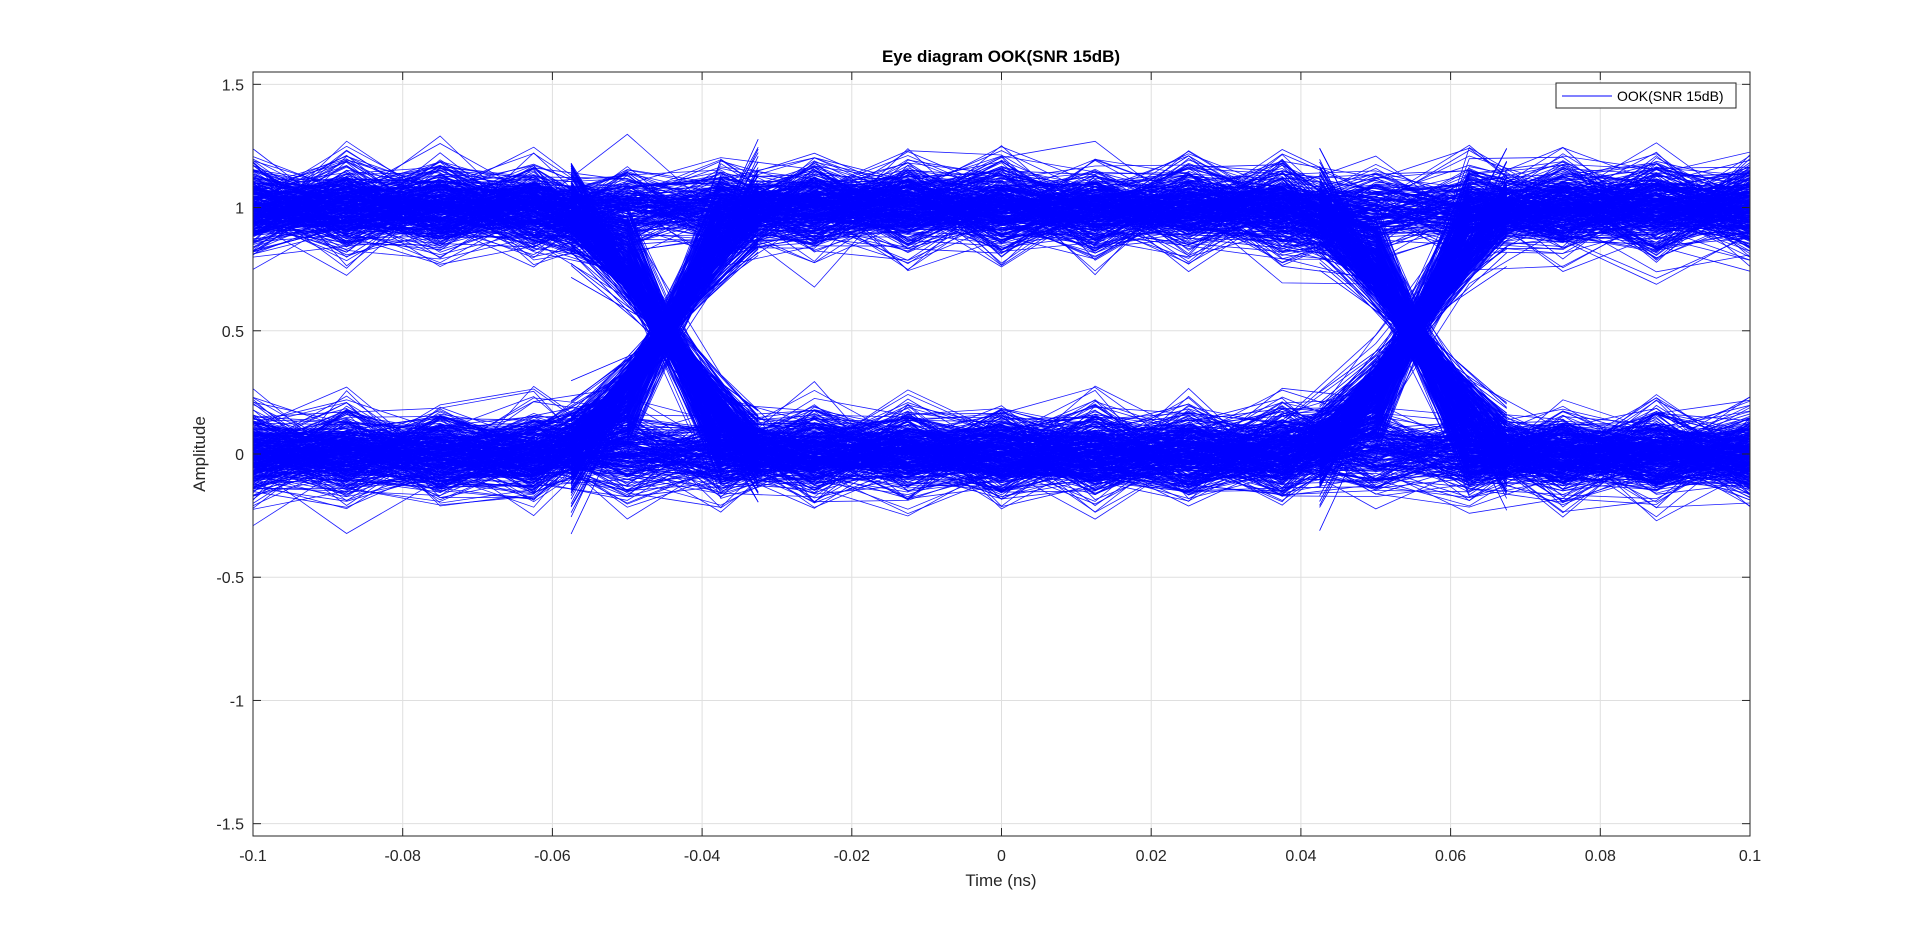 This screenshot has height=936, width=1920. What do you see at coordinates (233, 85) in the screenshot?
I see `y-tick-label: 1.5` at bounding box center [233, 85].